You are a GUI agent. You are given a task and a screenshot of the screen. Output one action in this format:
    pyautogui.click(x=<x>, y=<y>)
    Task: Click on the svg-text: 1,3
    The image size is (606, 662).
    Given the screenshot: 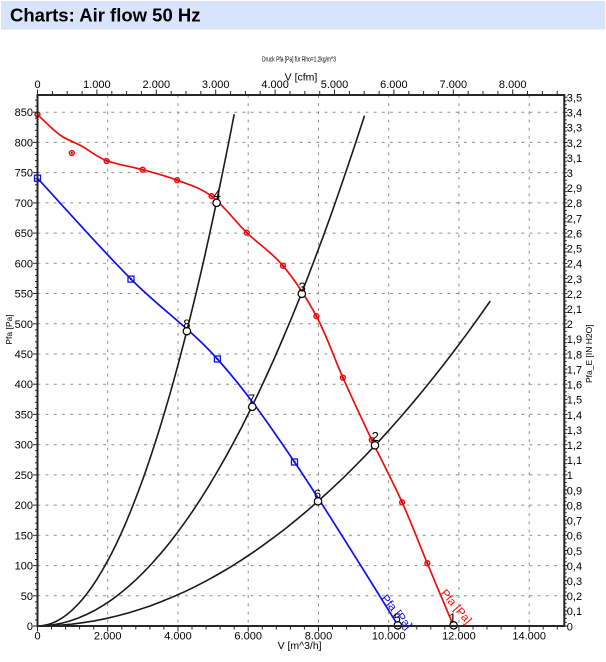 What is the action you would take?
    pyautogui.click(x=574, y=431)
    